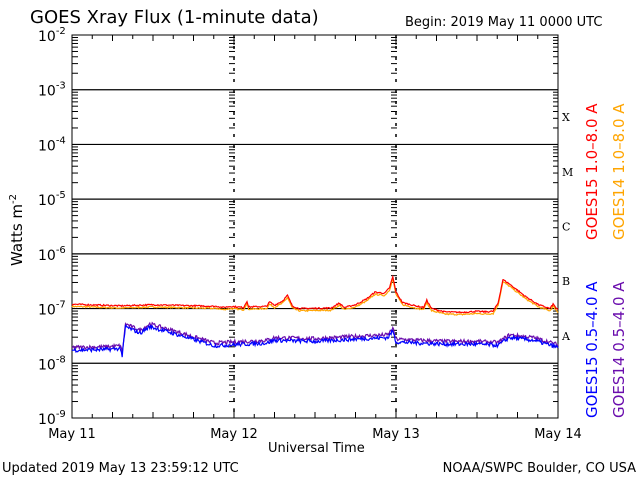 The height and width of the screenshot is (480, 640). What do you see at coordinates (52, 309) in the screenshot?
I see `y-tick-label: 10⁻⁷` at bounding box center [52, 309].